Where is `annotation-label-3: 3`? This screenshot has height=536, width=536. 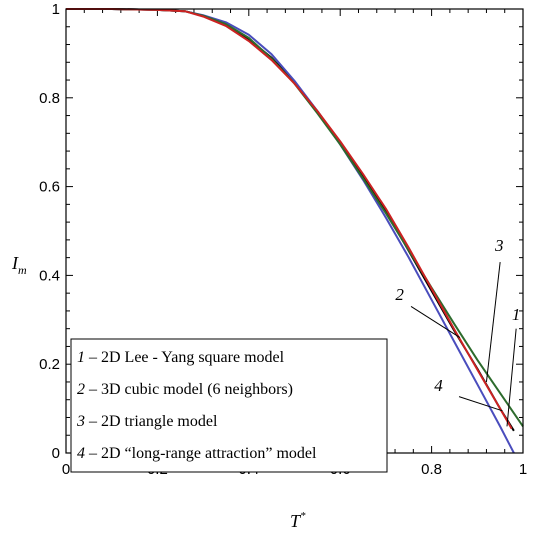 annotation-label-3: 3 is located at coordinates (499, 245).